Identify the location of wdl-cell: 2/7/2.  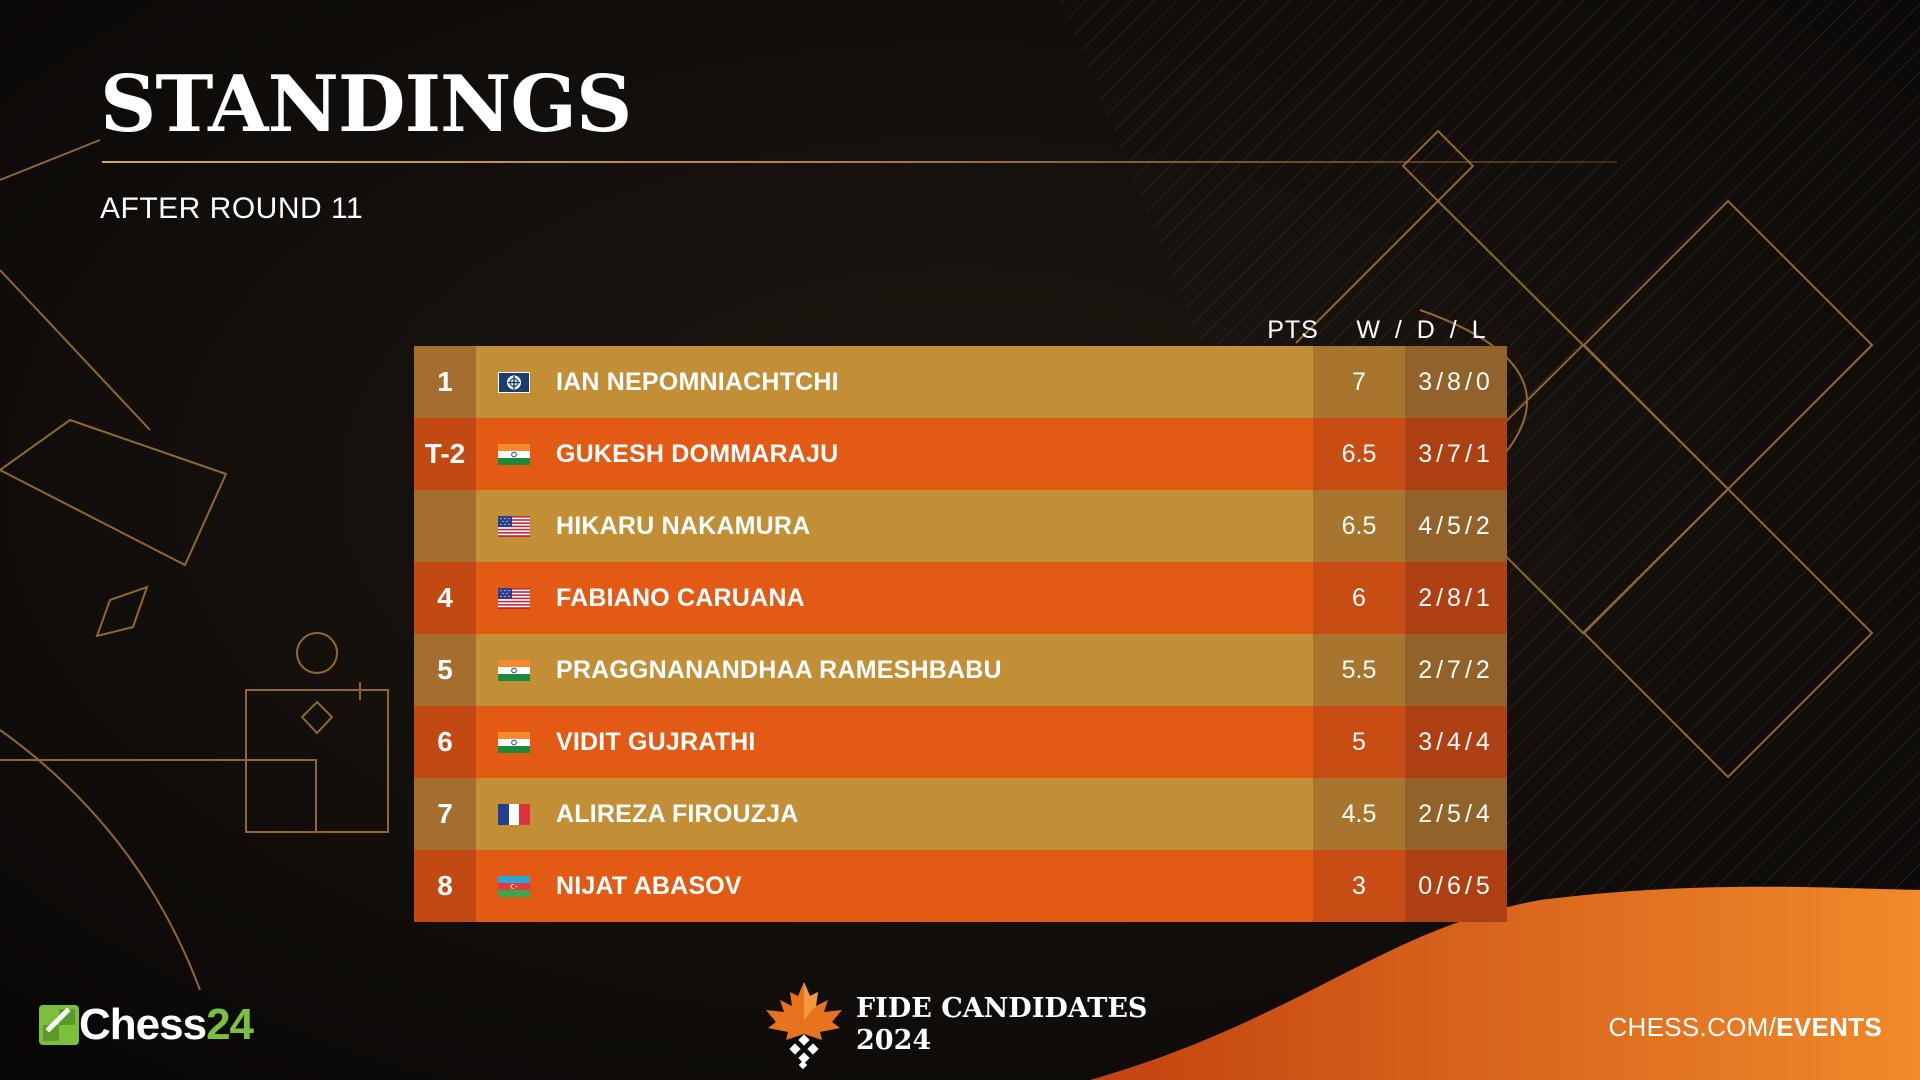
(1456, 670).